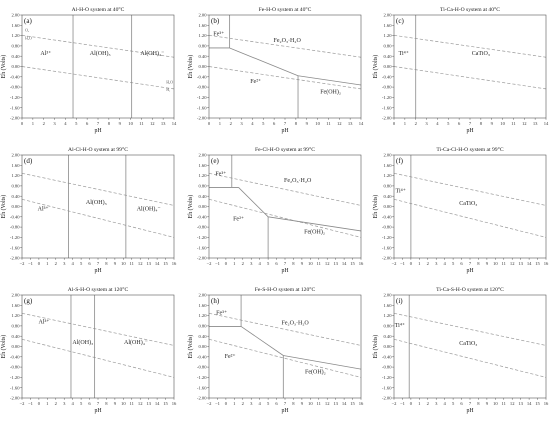 The height and width of the screenshot is (422, 550). What do you see at coordinates (168, 90) in the screenshot?
I see `water-species-label: H₂` at bounding box center [168, 90].